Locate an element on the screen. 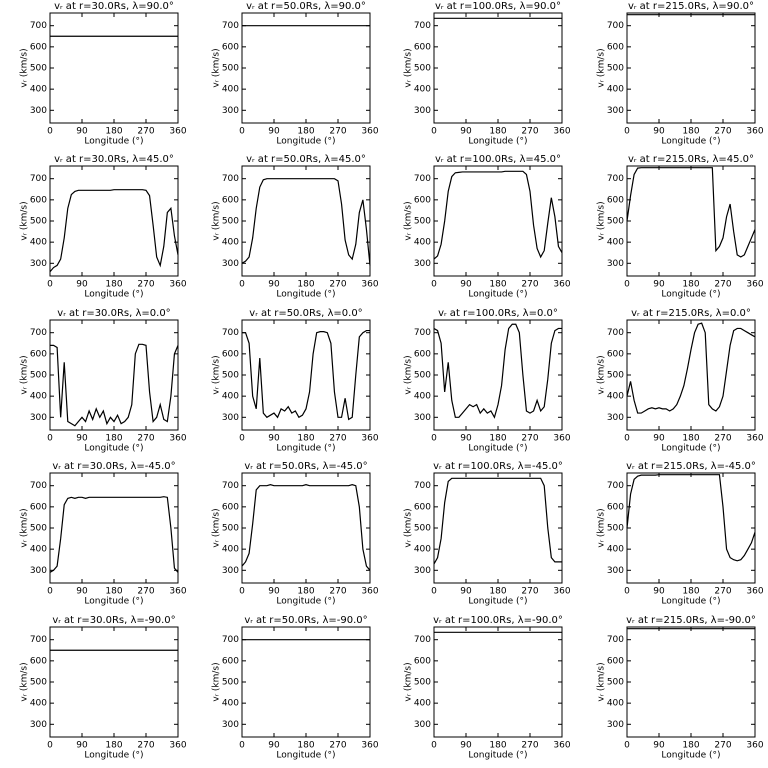 This screenshot has width=768, height=768. panel-title: vᵣ at r=100.0Rs, λ=-45.0° is located at coordinates (498, 466).